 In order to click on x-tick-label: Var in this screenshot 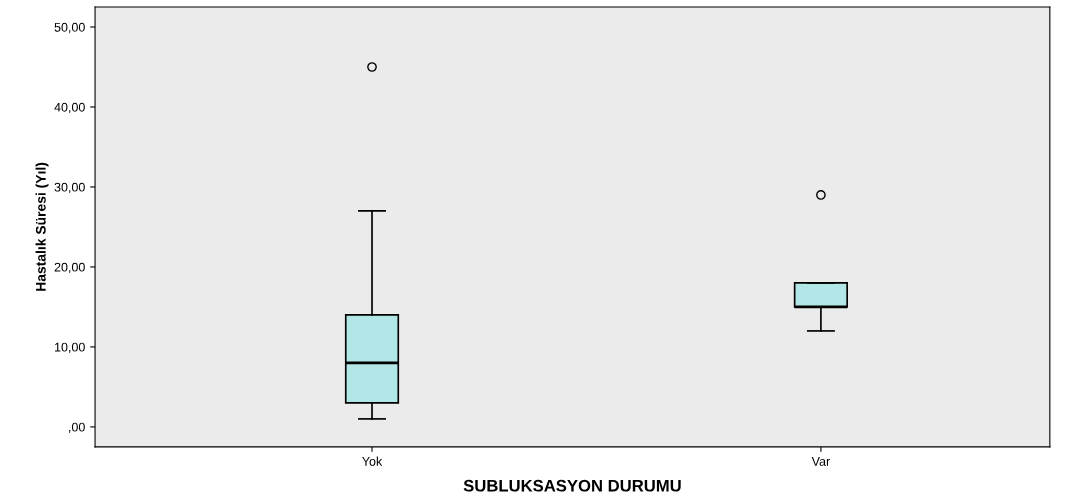, I will do `click(820, 461)`.